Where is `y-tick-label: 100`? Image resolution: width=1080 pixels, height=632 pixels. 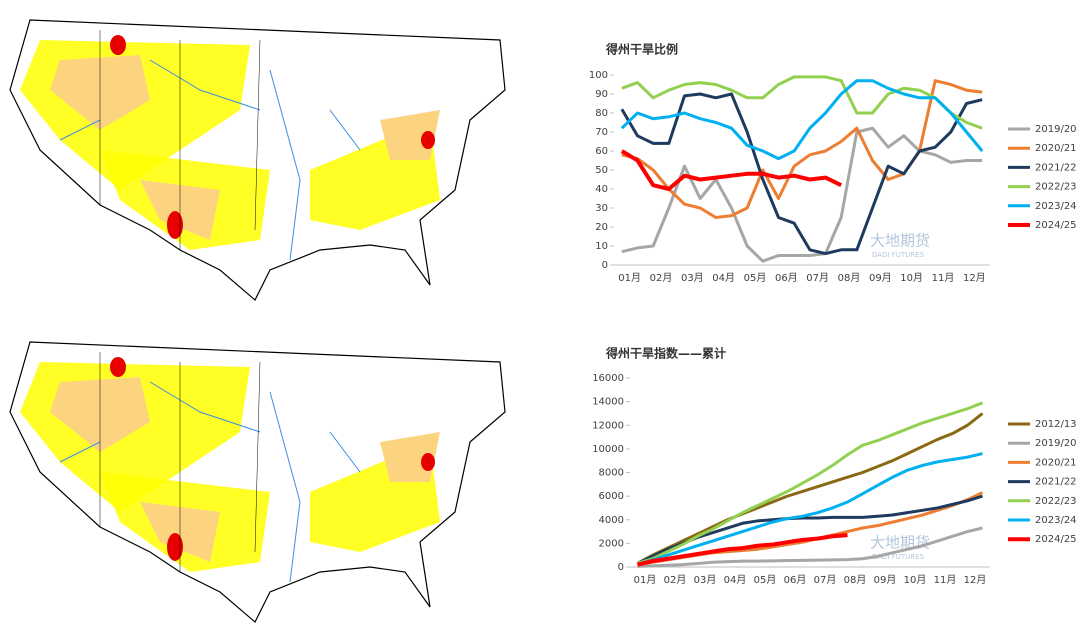 y-tick-label: 100 is located at coordinates (598, 75).